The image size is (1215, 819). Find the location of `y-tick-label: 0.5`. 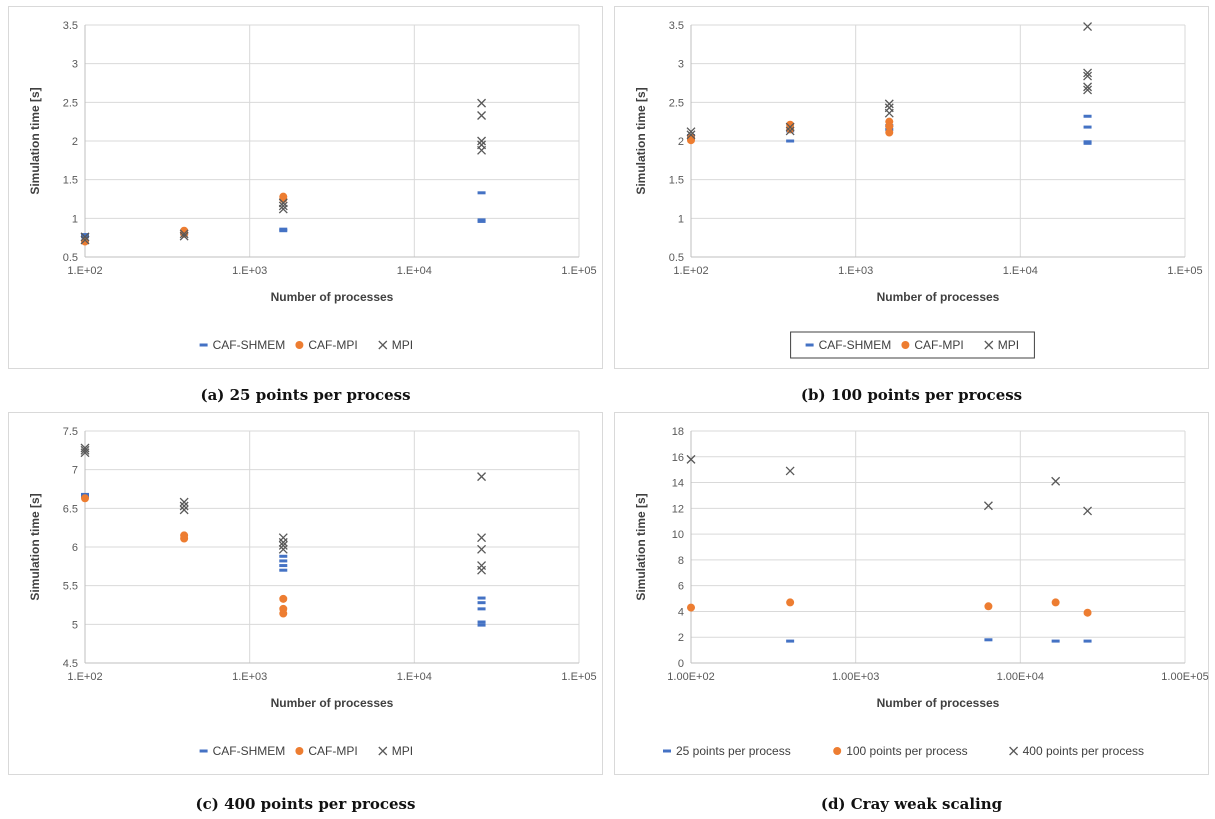

y-tick-label: 0.5 is located at coordinates (70, 258).